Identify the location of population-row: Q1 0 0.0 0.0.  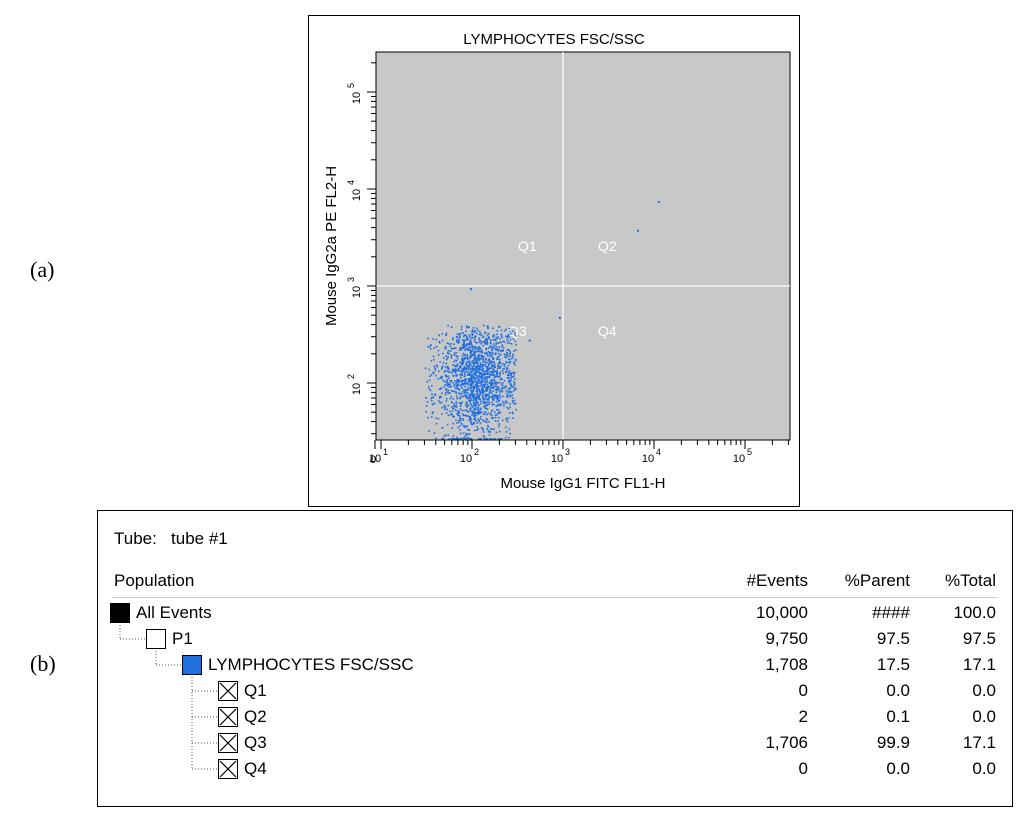
(555, 692).